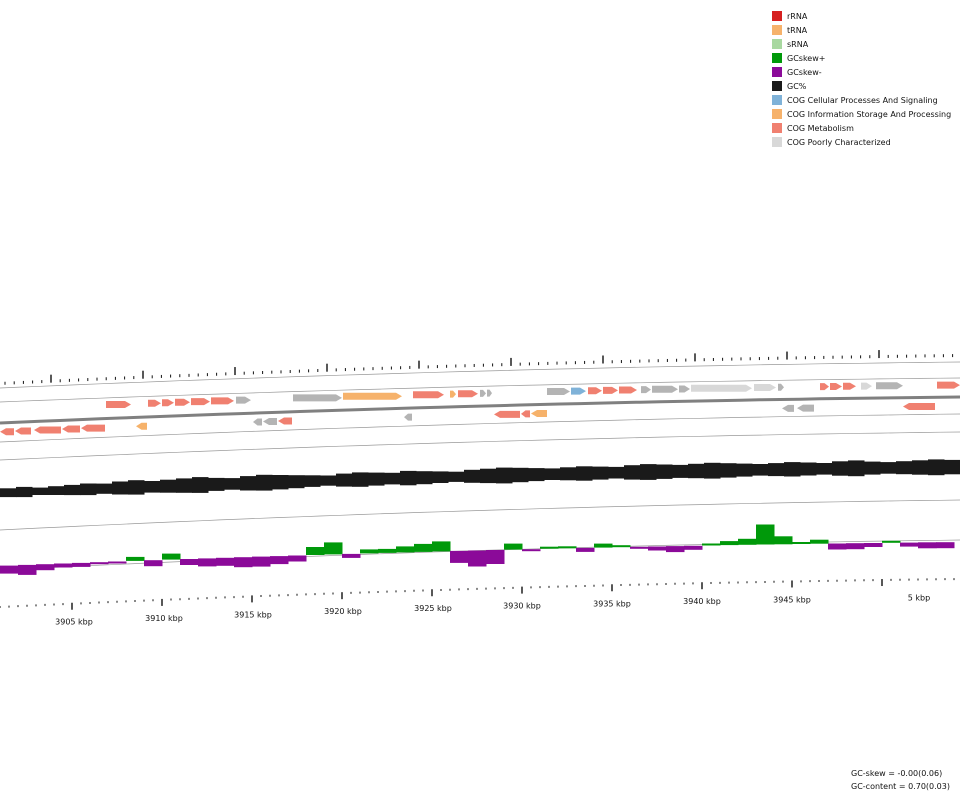  Describe the element at coordinates (861, 114) in the screenshot. I see `legend-item-cog-information: COG Information Storage And Processing` at that location.